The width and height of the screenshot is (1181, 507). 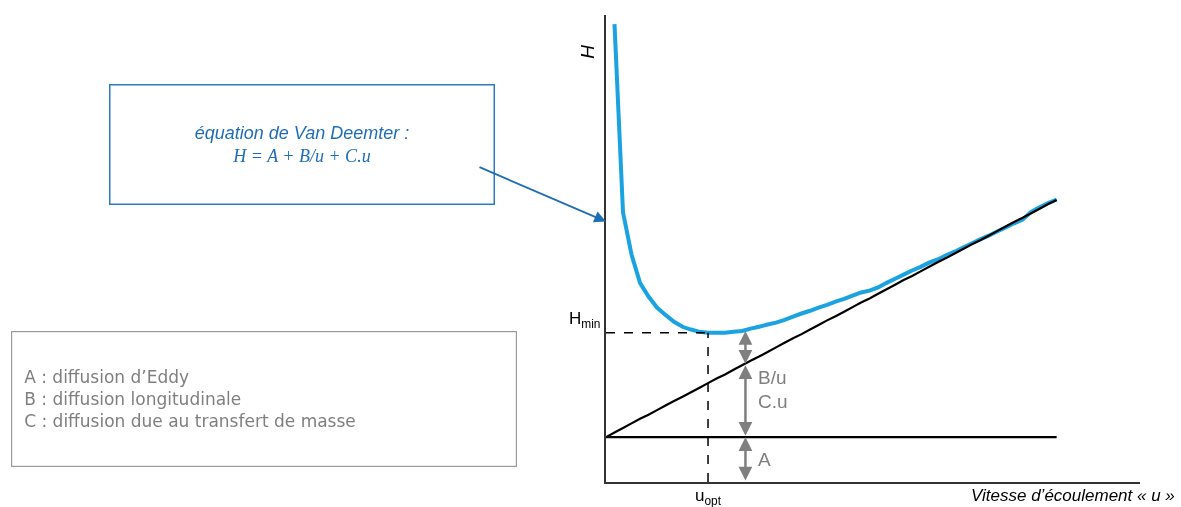 What do you see at coordinates (708, 496) in the screenshot?
I see `text: u$_{opt}$` at bounding box center [708, 496].